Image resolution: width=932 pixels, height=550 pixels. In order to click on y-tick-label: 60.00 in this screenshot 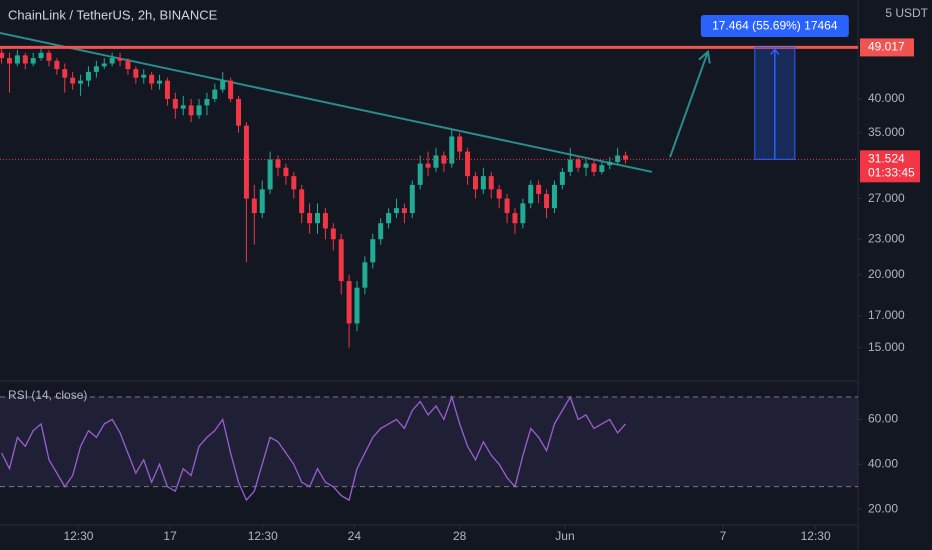, I will do `click(883, 419)`.